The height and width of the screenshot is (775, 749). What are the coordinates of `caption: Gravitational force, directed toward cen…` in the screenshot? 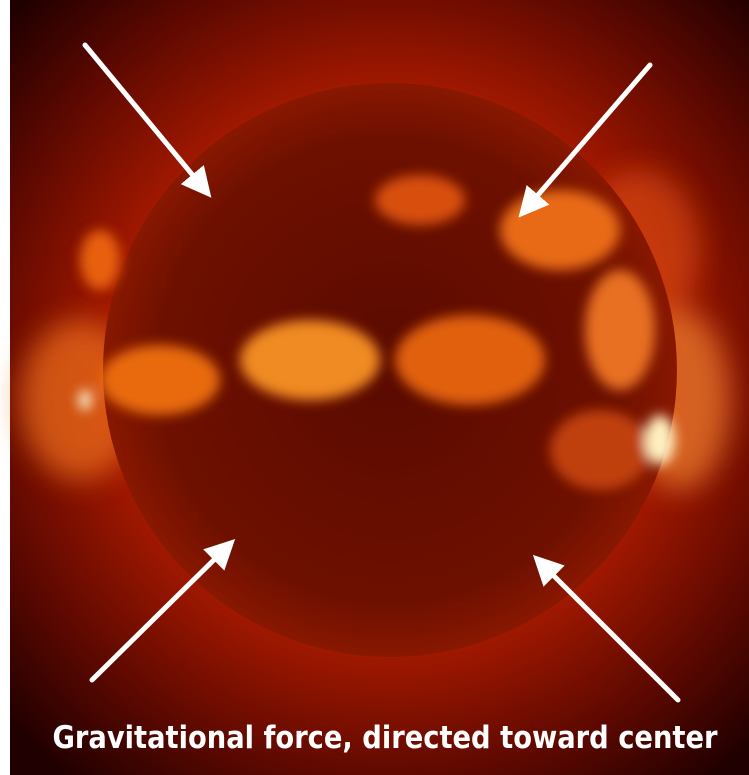 It's located at (386, 738).